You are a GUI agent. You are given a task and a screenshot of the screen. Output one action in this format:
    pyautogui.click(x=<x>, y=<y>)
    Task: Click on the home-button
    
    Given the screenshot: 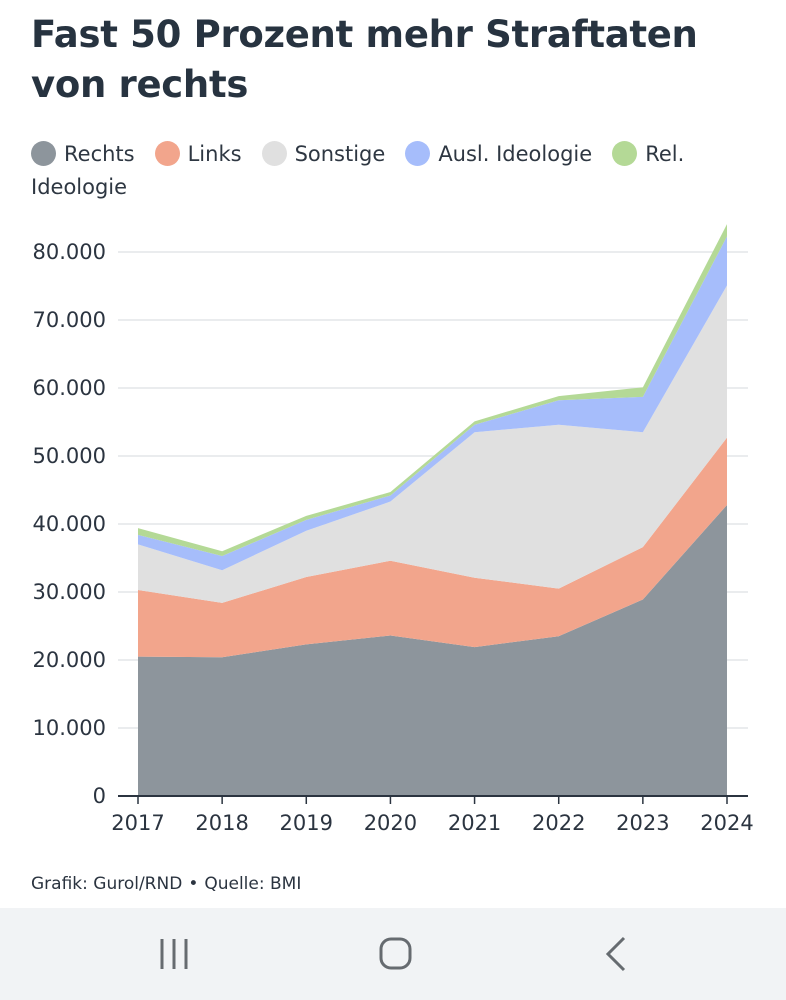 What is the action you would take?
    pyautogui.click(x=396, y=954)
    